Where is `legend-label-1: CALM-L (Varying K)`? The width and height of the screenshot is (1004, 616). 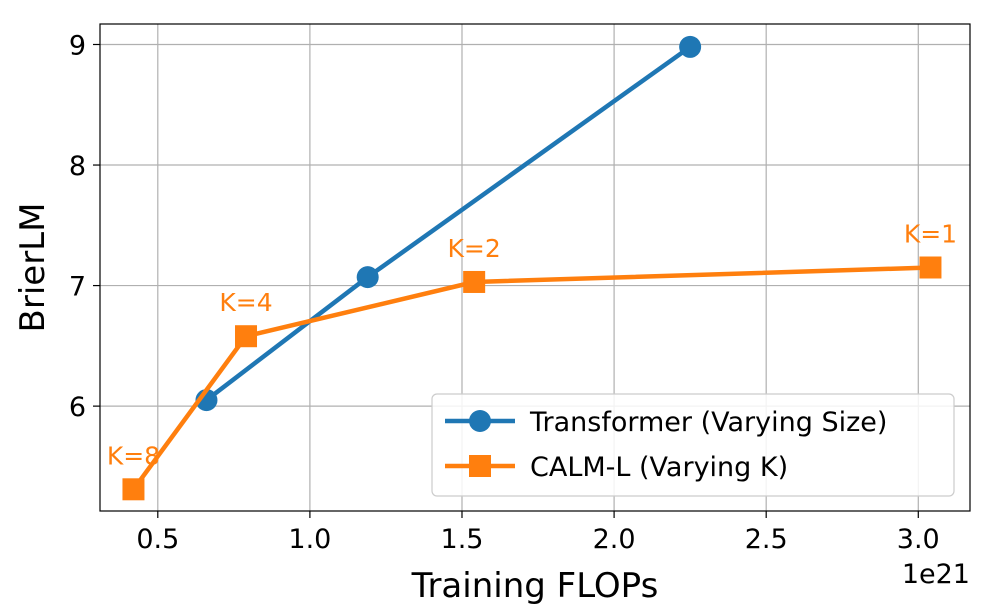 legend-label-1: CALM-L (Varying K) is located at coordinates (659, 467).